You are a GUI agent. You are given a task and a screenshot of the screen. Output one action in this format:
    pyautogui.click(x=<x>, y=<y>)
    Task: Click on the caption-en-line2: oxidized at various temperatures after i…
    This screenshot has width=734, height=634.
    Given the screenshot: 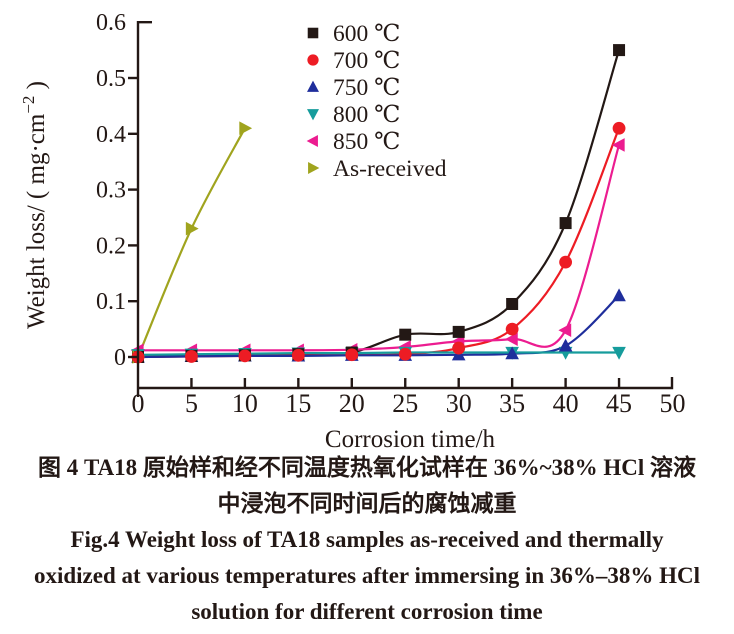 What is the action you would take?
    pyautogui.click(x=367, y=575)
    